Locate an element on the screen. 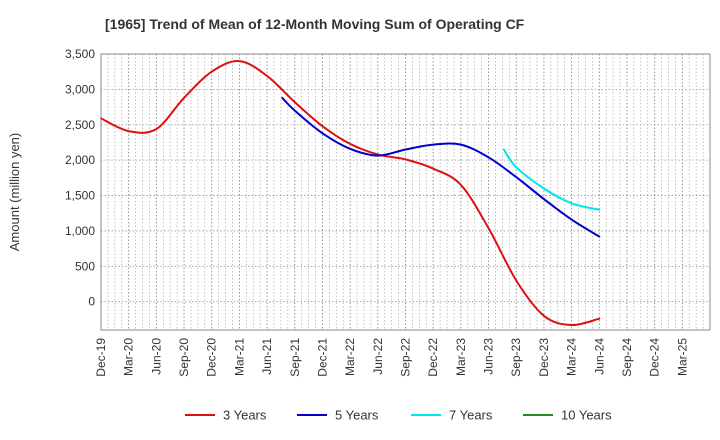 The image size is (720, 440). x-tick-label-13: Mar-23 is located at coordinates (461, 357).